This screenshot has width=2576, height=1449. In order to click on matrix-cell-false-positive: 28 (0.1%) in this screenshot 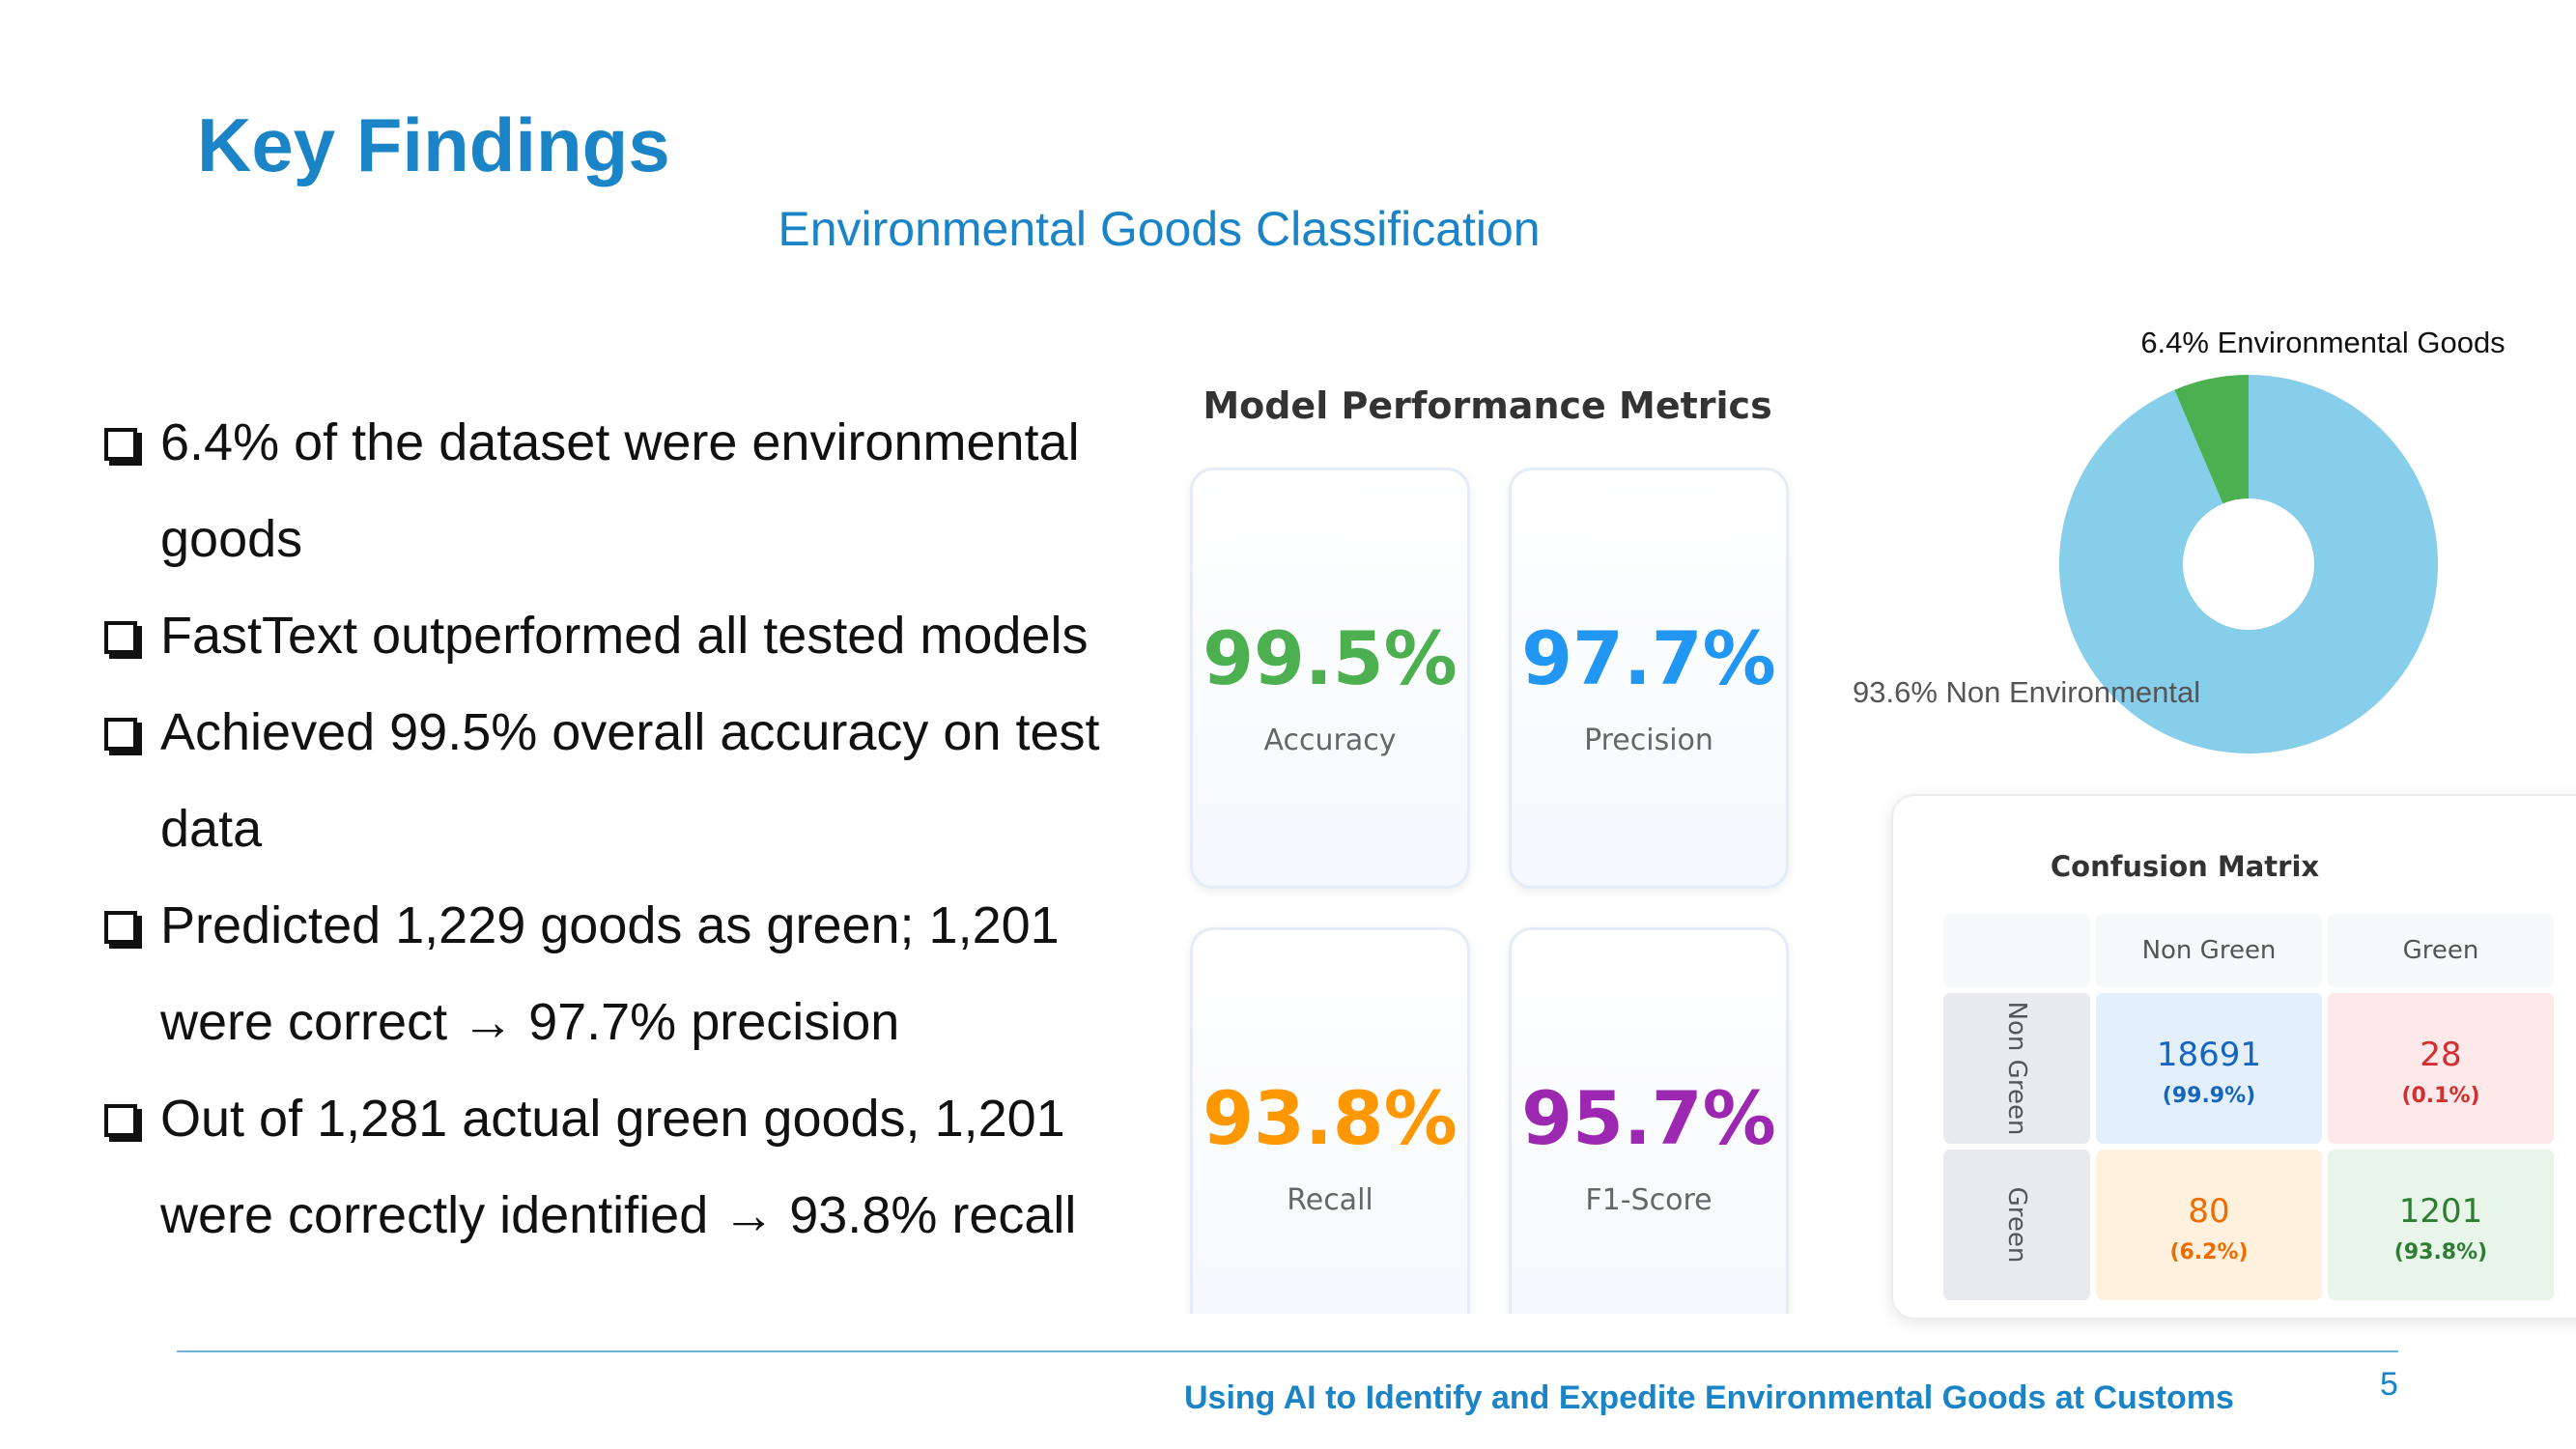, I will do `click(2441, 1068)`.